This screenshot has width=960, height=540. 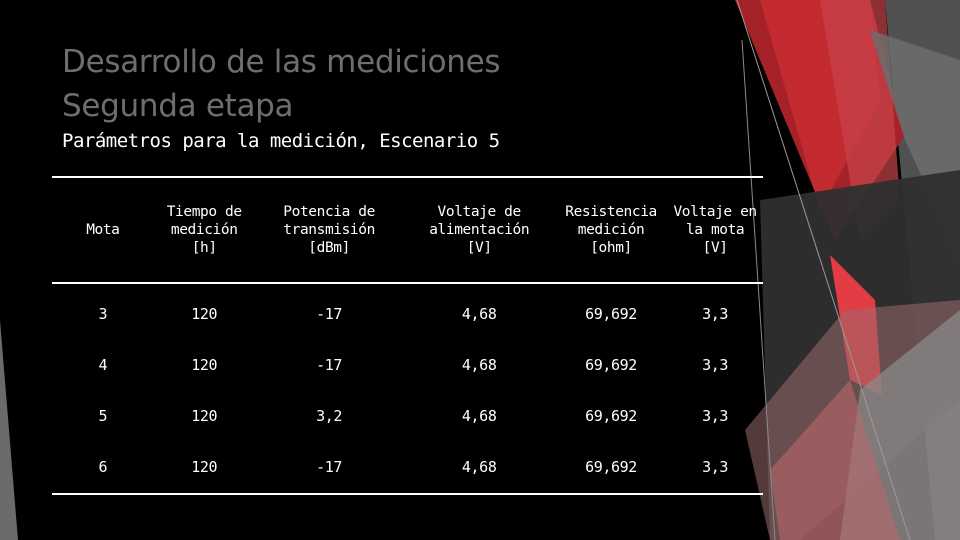 I want to click on header-tiempo-line2: medición, so click(x=204, y=230).